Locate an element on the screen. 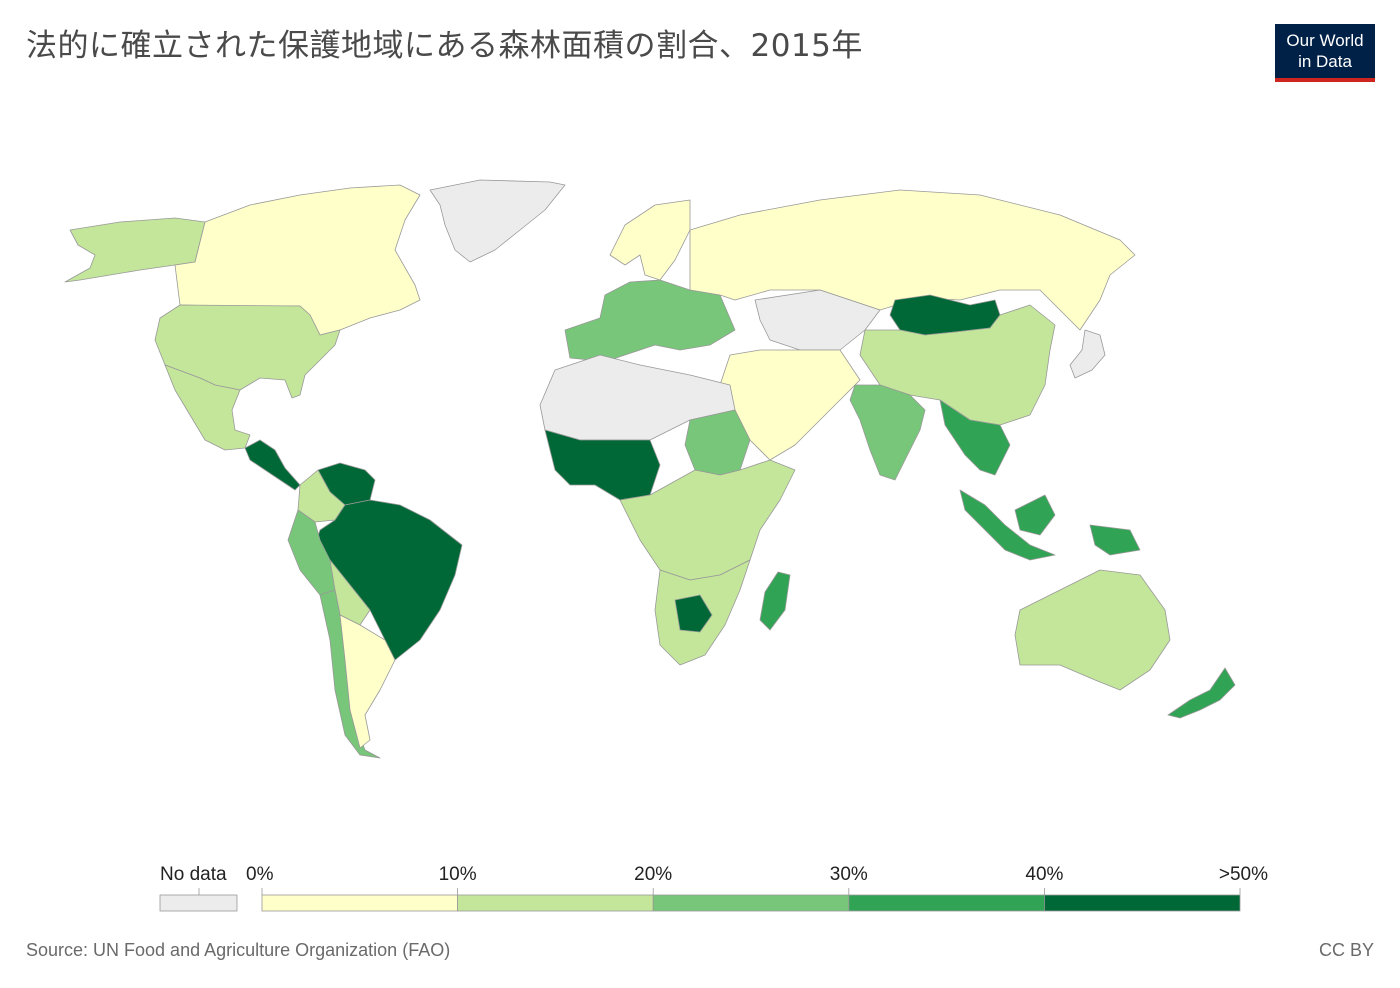 Image resolution: width=1400 pixels, height=988 pixels. license-note: CC BY is located at coordinates (1346, 950).